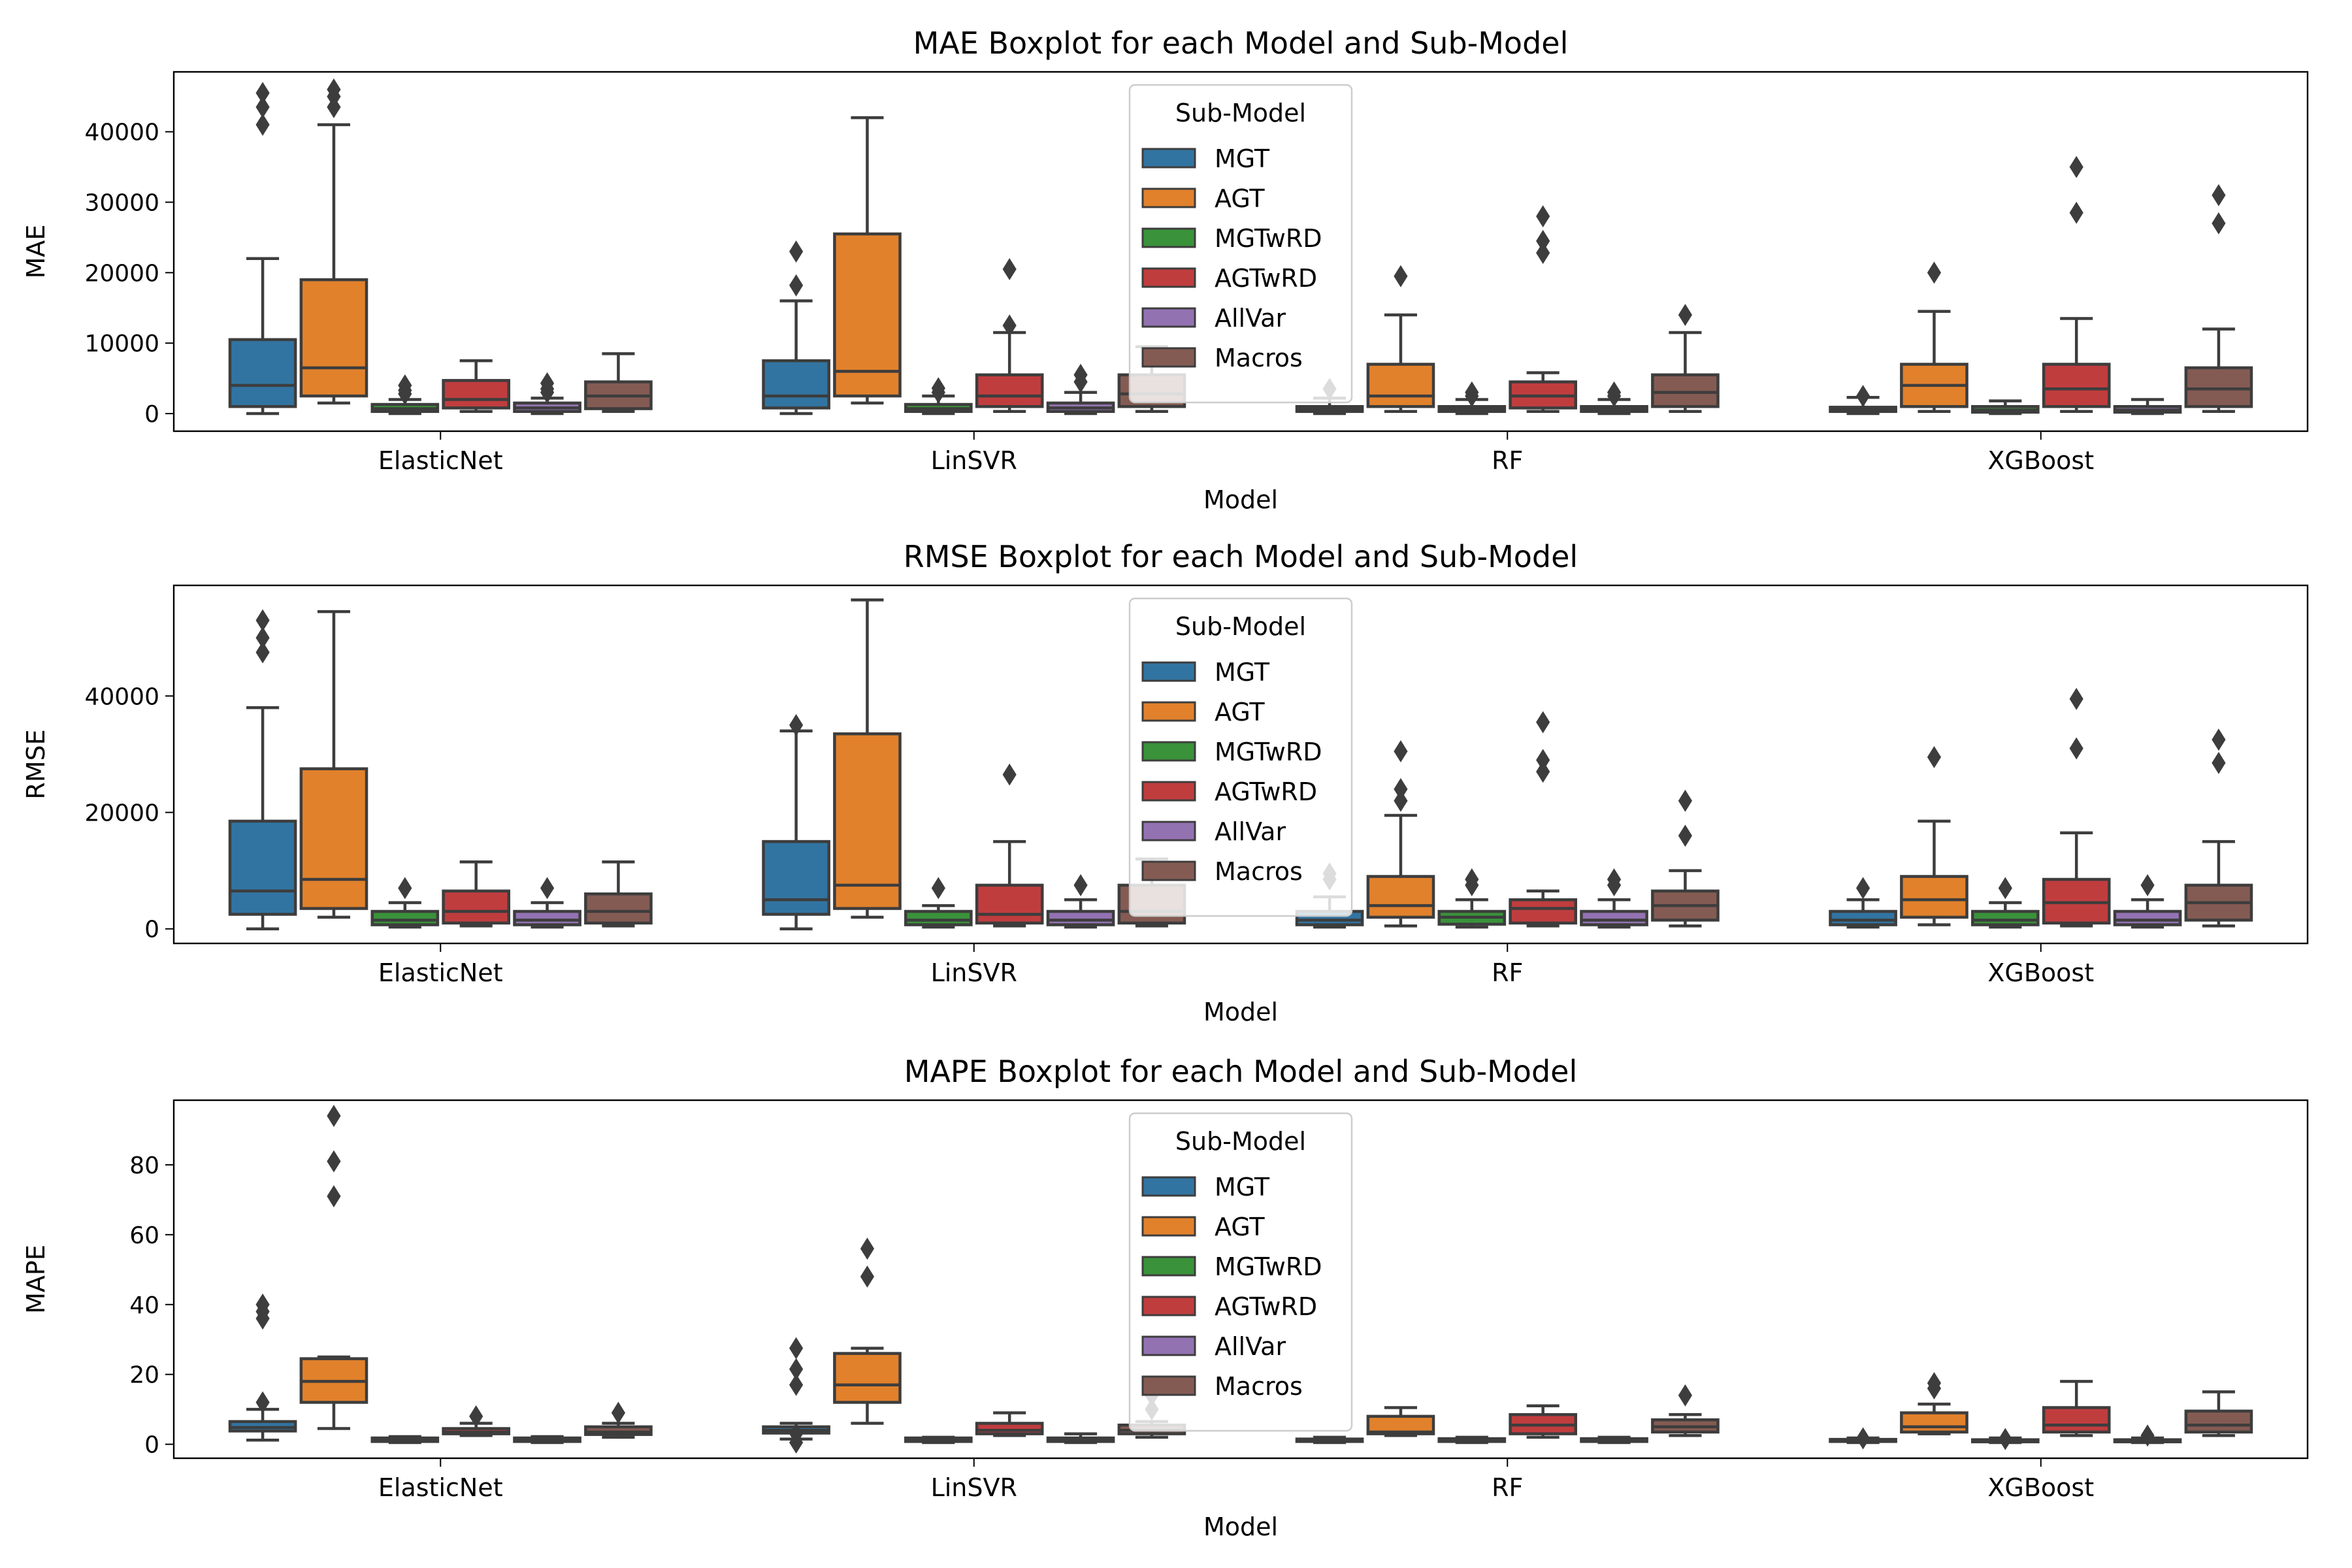 This screenshot has width=2352, height=1568. What do you see at coordinates (2076, 807) in the screenshot?
I see `box-agtwrd-xgboost` at bounding box center [2076, 807].